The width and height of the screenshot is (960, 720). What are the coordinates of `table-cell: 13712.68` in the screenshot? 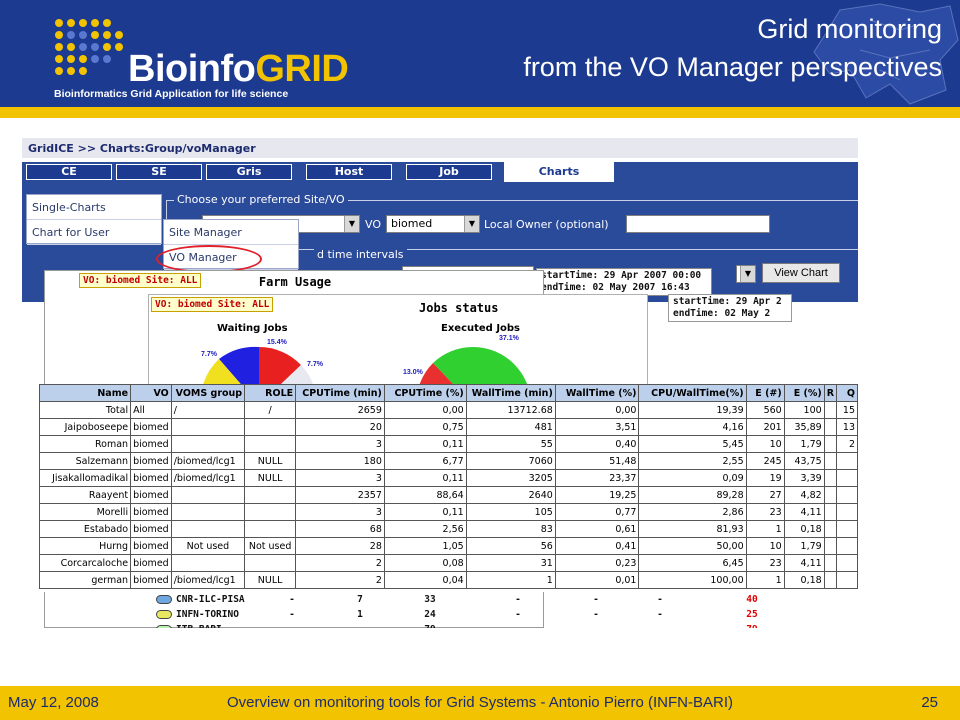 It's located at (510, 410).